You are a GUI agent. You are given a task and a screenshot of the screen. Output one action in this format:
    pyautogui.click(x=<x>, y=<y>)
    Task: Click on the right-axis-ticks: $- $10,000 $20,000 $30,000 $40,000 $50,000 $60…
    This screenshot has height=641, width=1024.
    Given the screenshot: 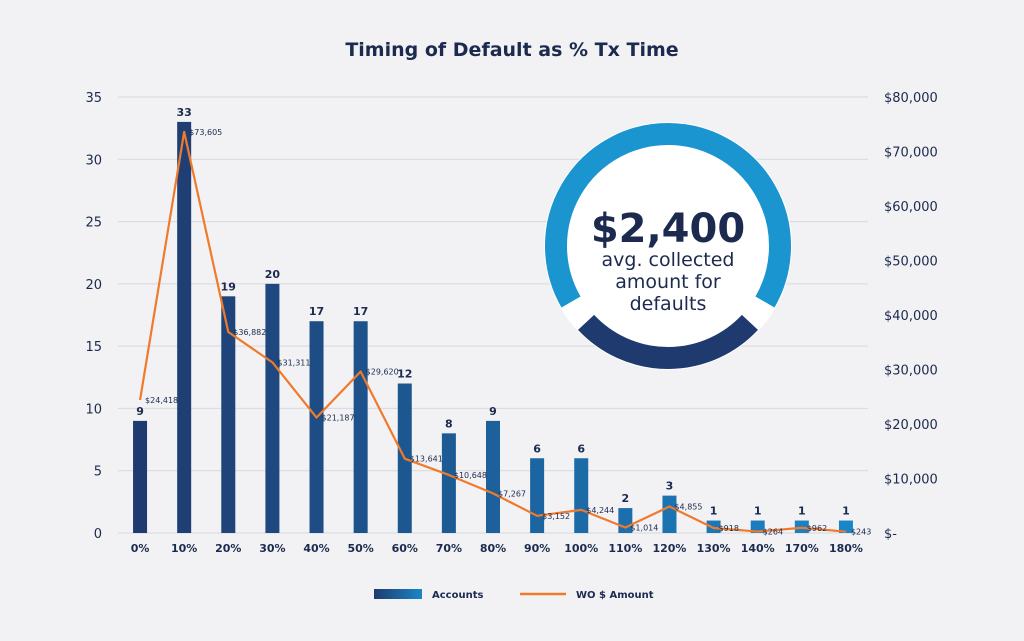 What is the action you would take?
    pyautogui.click(x=911, y=316)
    